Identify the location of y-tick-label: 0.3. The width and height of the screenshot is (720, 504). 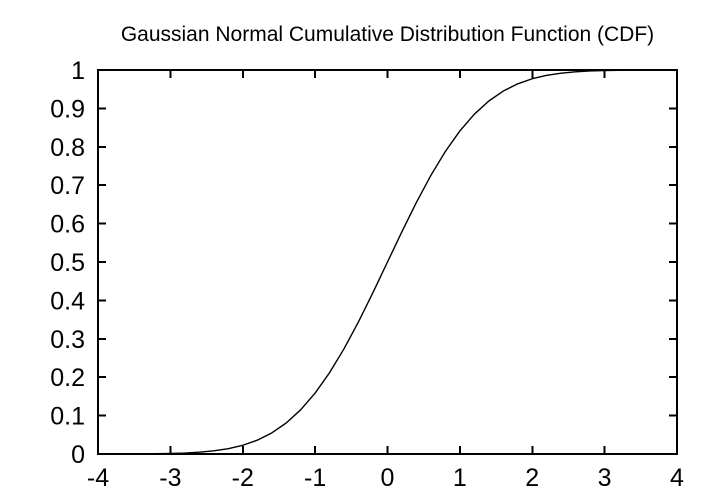
(67, 340).